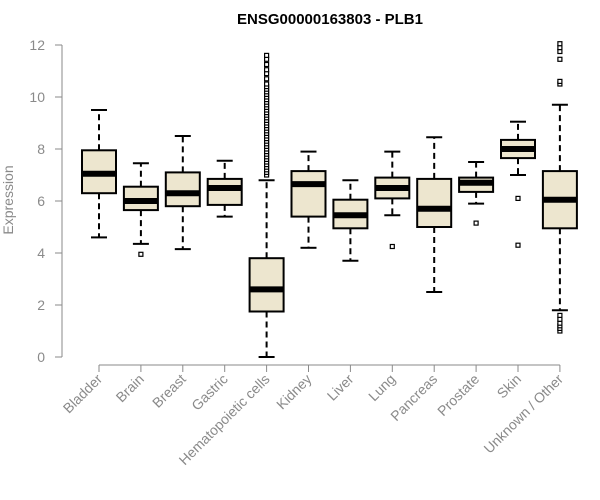  I want to click on y-axis: 0 2 4 6 8 10 12, so click(46, 201).